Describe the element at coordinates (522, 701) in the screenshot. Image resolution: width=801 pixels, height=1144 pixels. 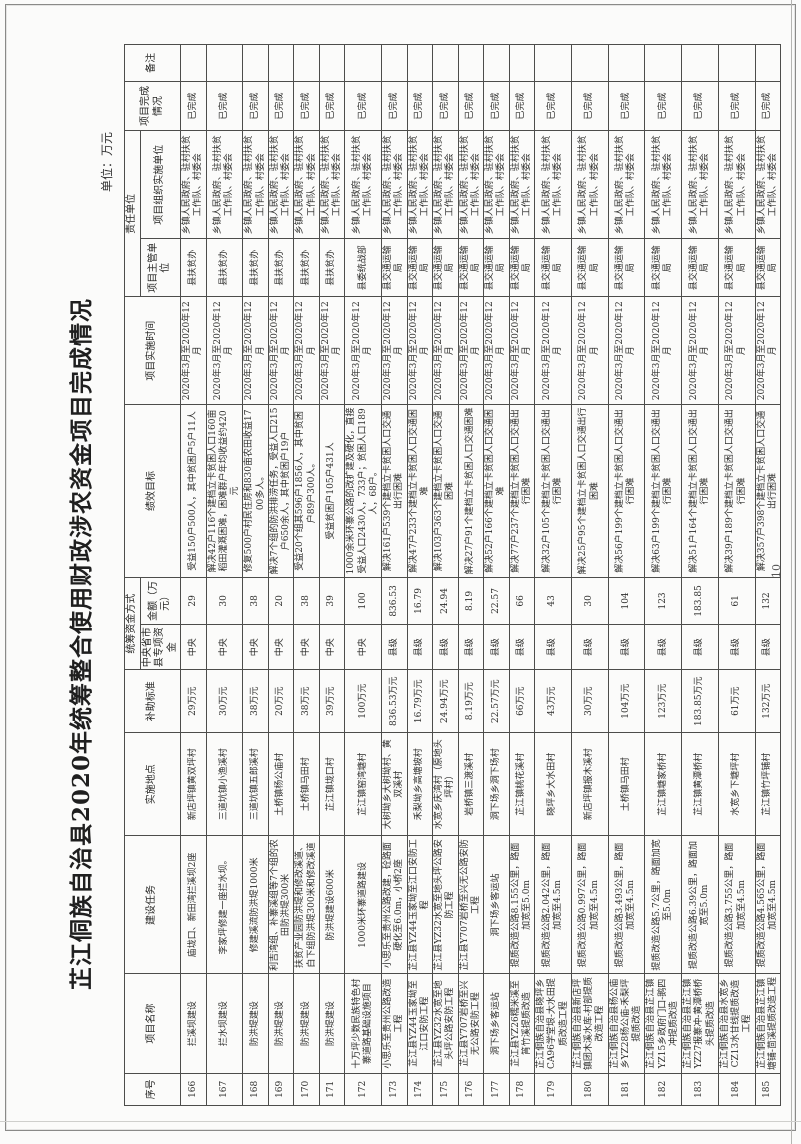
I see `cell-standard: 66万元` at that location.